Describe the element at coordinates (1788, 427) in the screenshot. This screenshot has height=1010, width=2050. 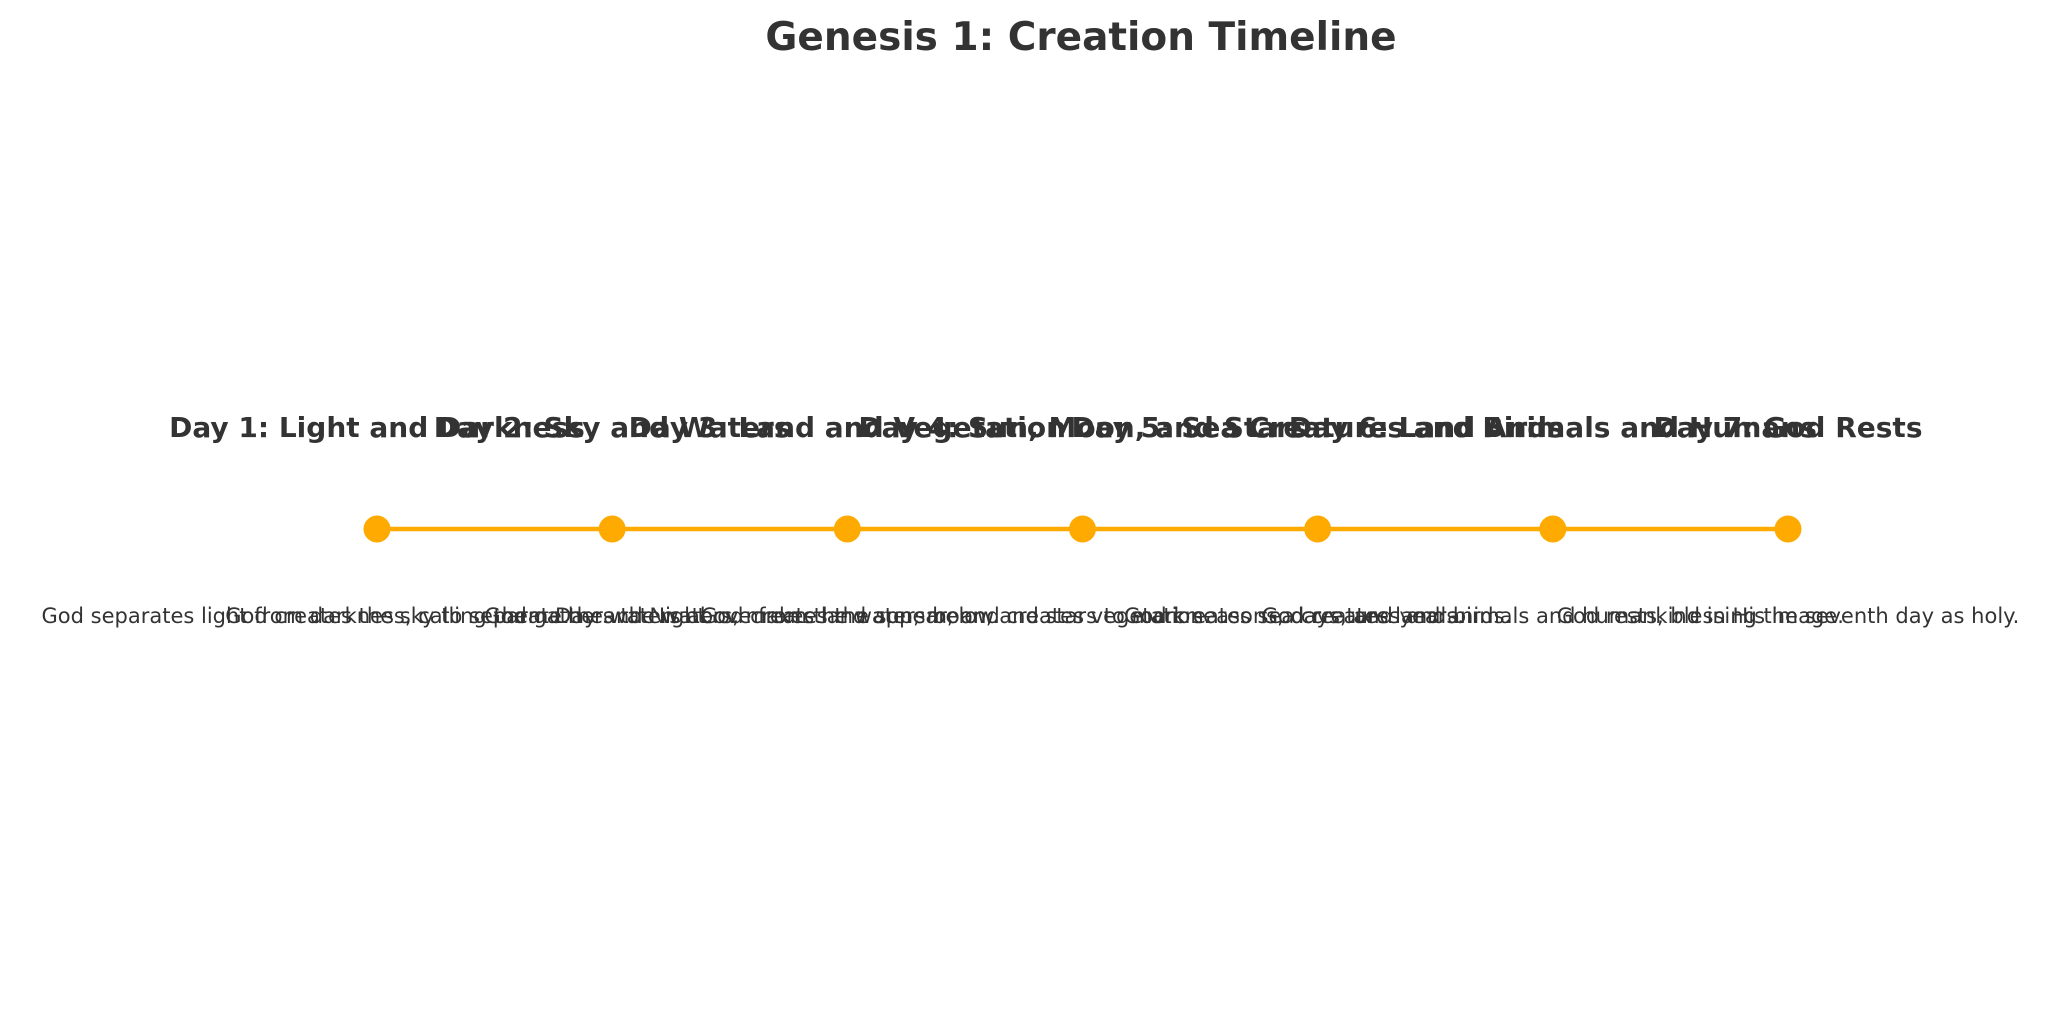
I see `event-label-day-7: Day 7: God Rests` at that location.